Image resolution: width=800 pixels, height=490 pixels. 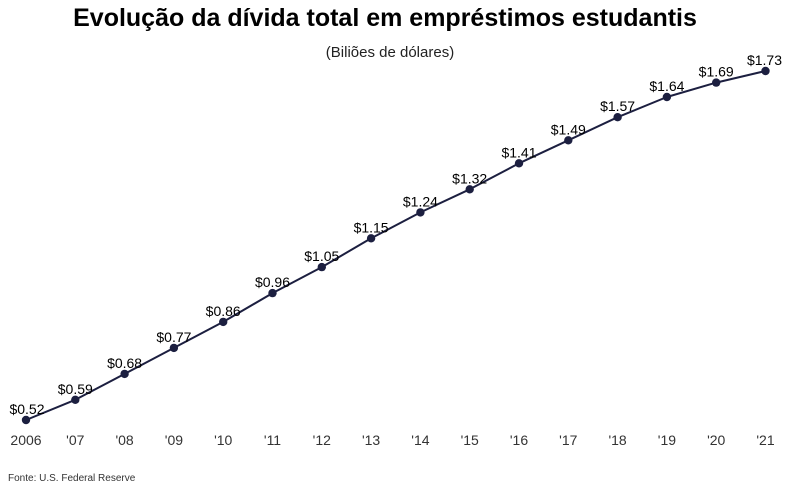 What do you see at coordinates (272, 282) in the screenshot?
I see `data-label: $0.96` at bounding box center [272, 282].